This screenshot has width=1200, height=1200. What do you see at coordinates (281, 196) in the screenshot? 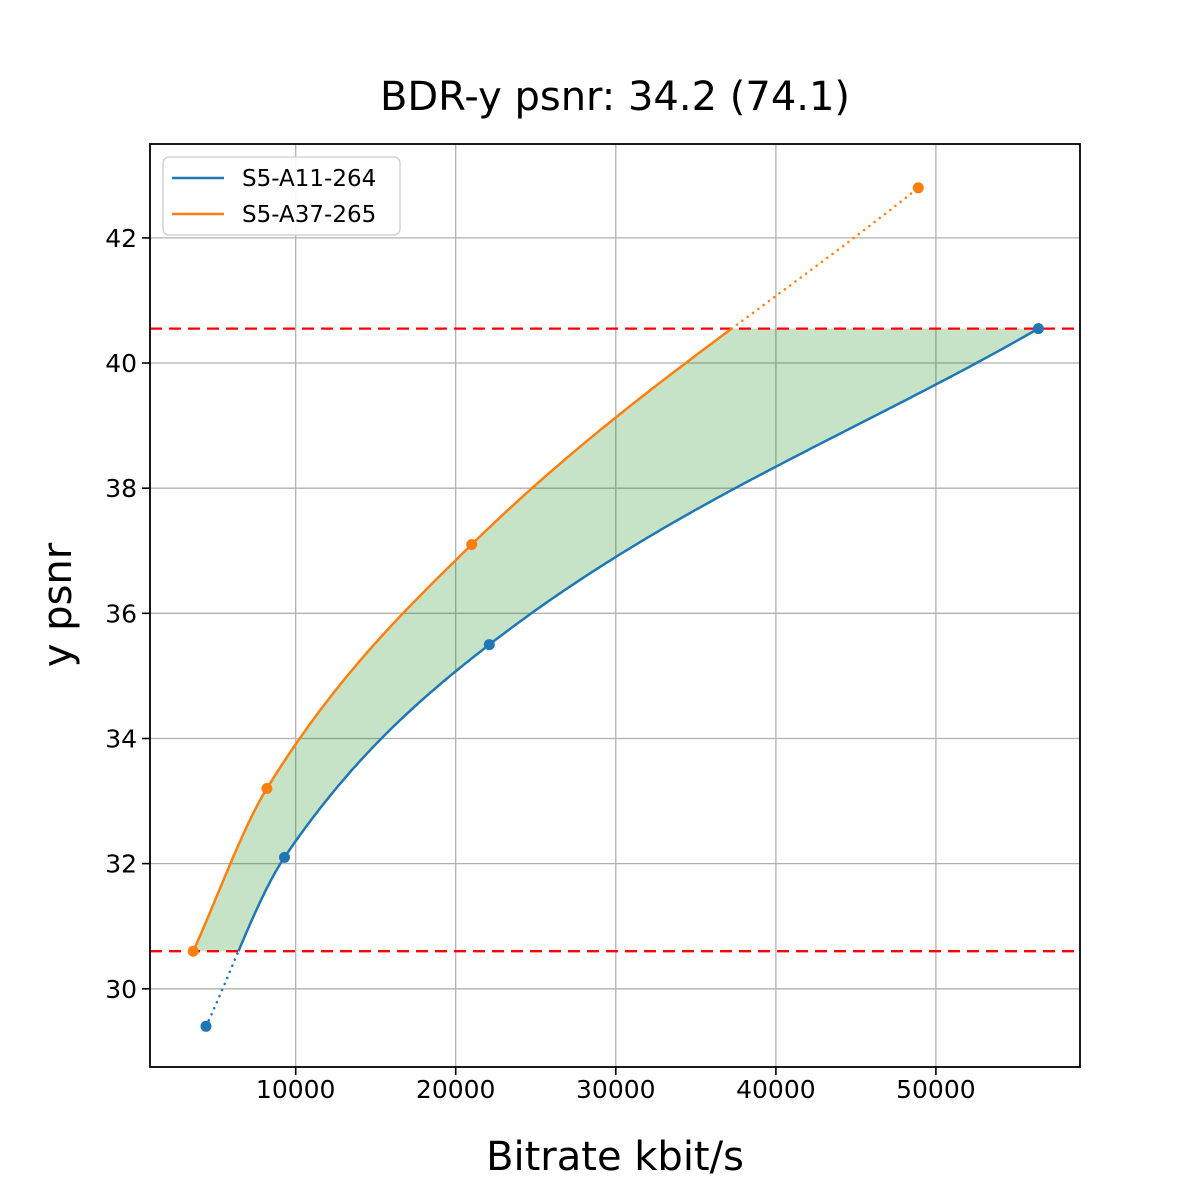
I see `legend-box` at bounding box center [281, 196].